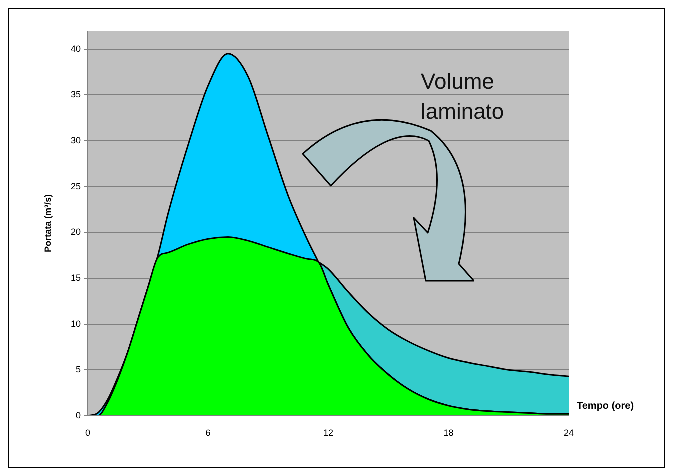  What do you see at coordinates (605, 406) in the screenshot?
I see `x-axis-title: Tempo (ore)` at bounding box center [605, 406].